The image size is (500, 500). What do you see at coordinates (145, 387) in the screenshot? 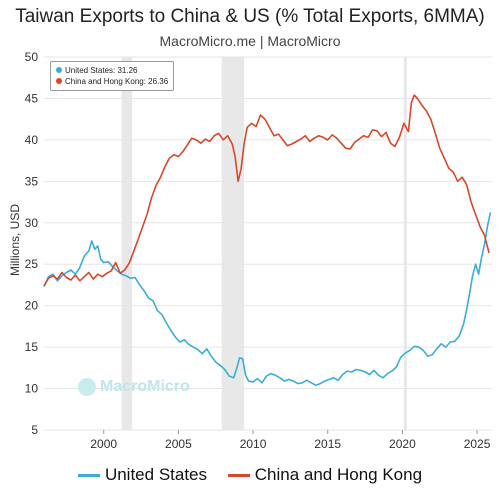
I see `watermark-text: MacroMicro` at bounding box center [145, 387].